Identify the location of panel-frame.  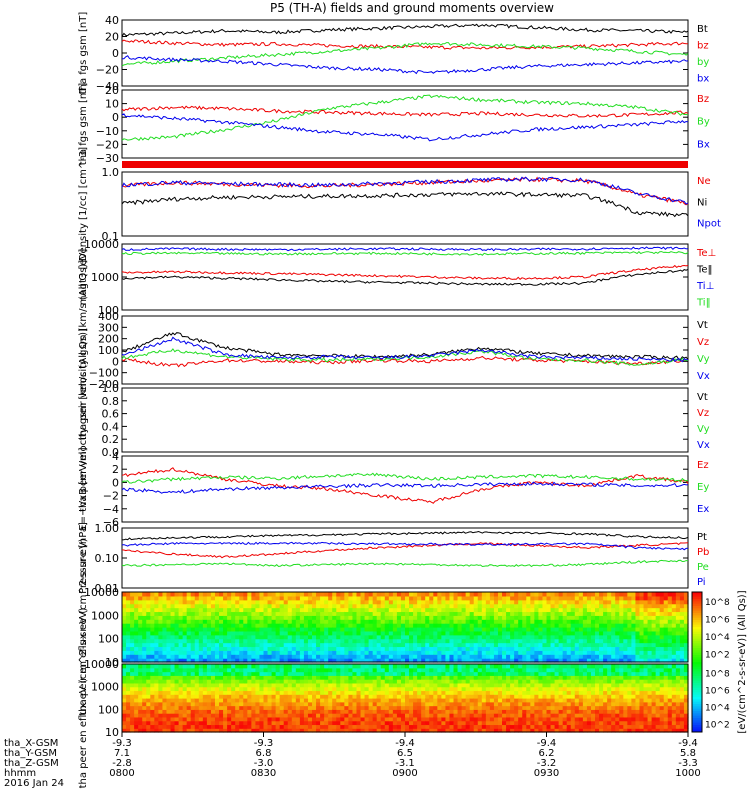
(405, 124).